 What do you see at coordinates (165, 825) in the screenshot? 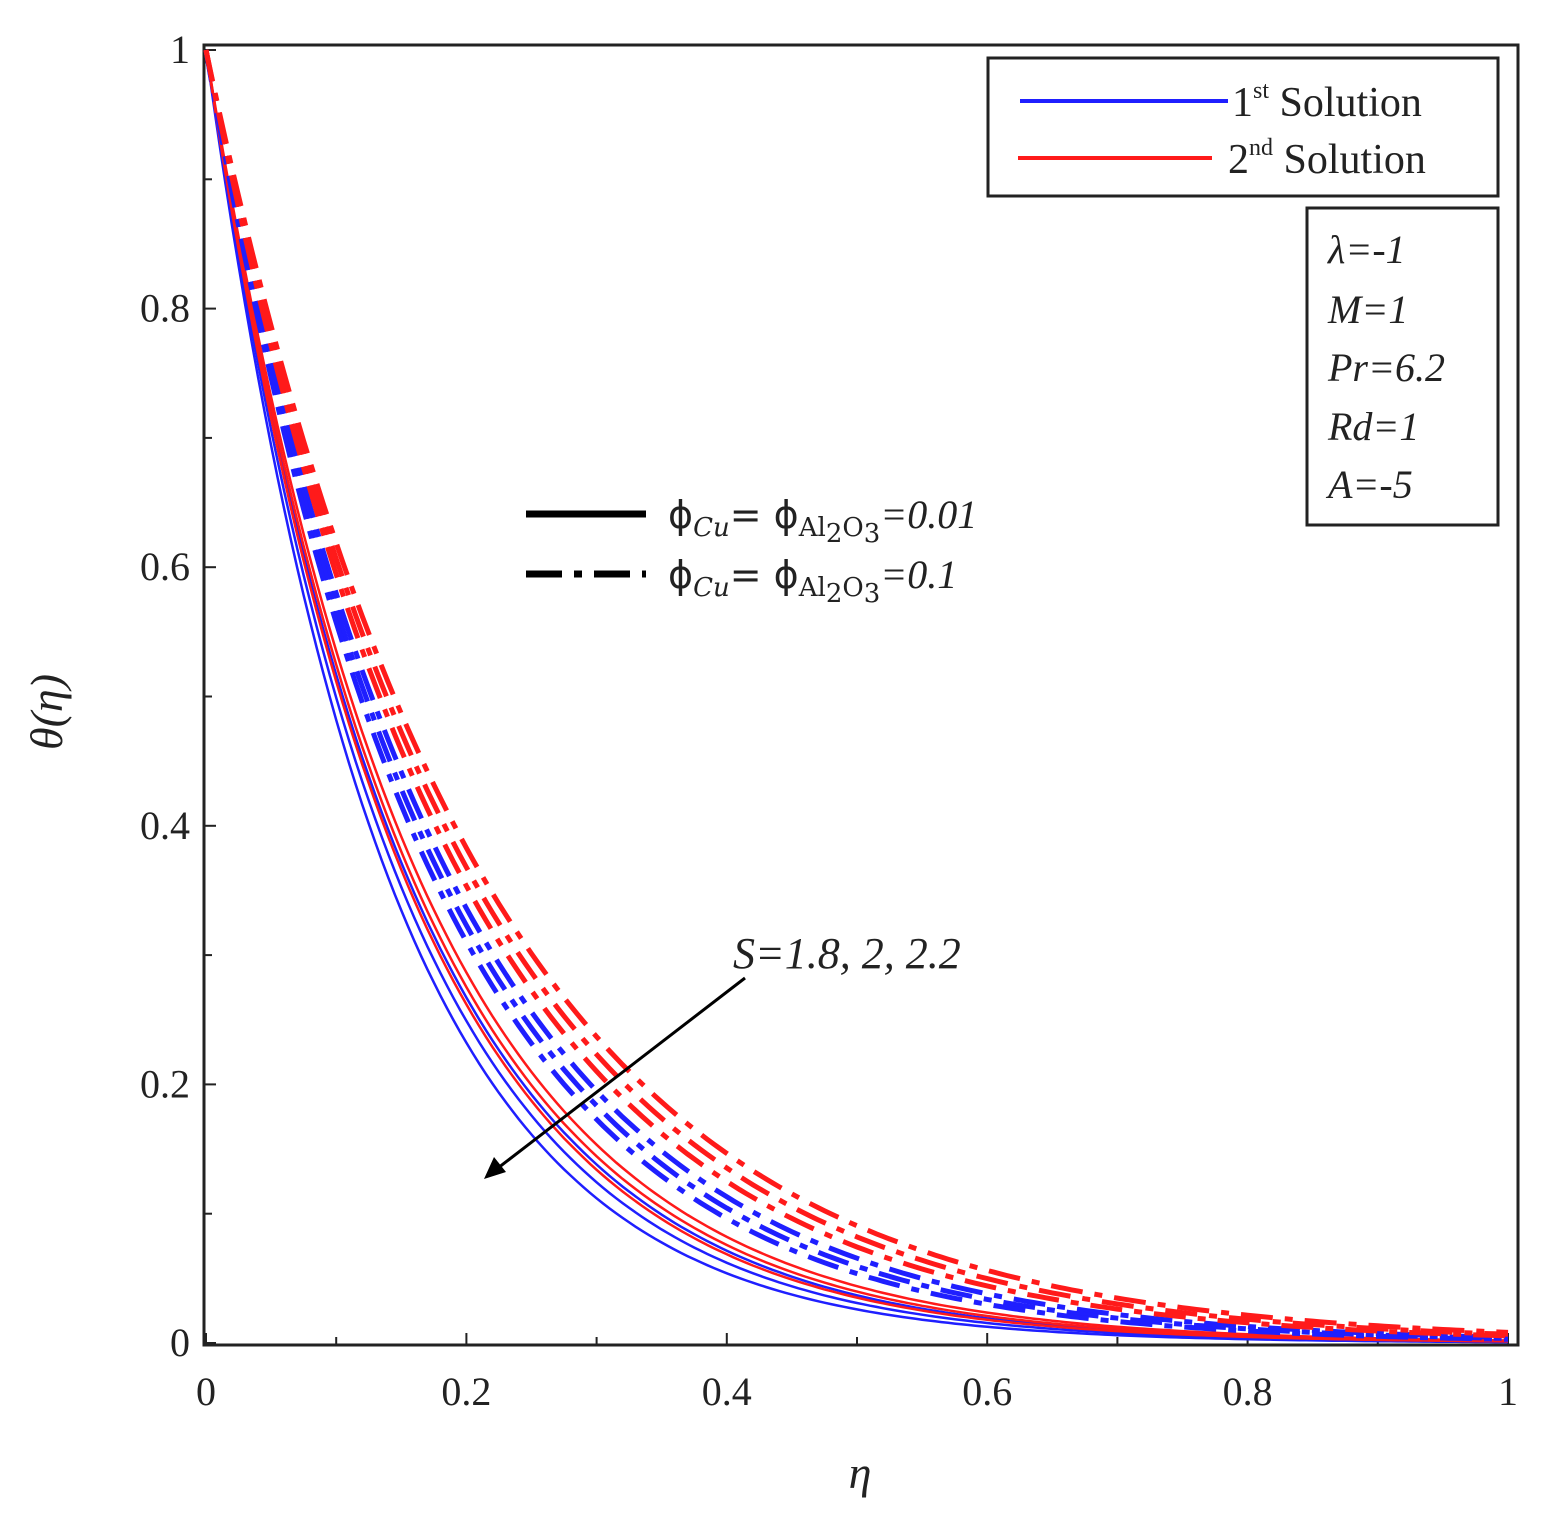
I see `y-tick-label: 0.4` at bounding box center [165, 825].